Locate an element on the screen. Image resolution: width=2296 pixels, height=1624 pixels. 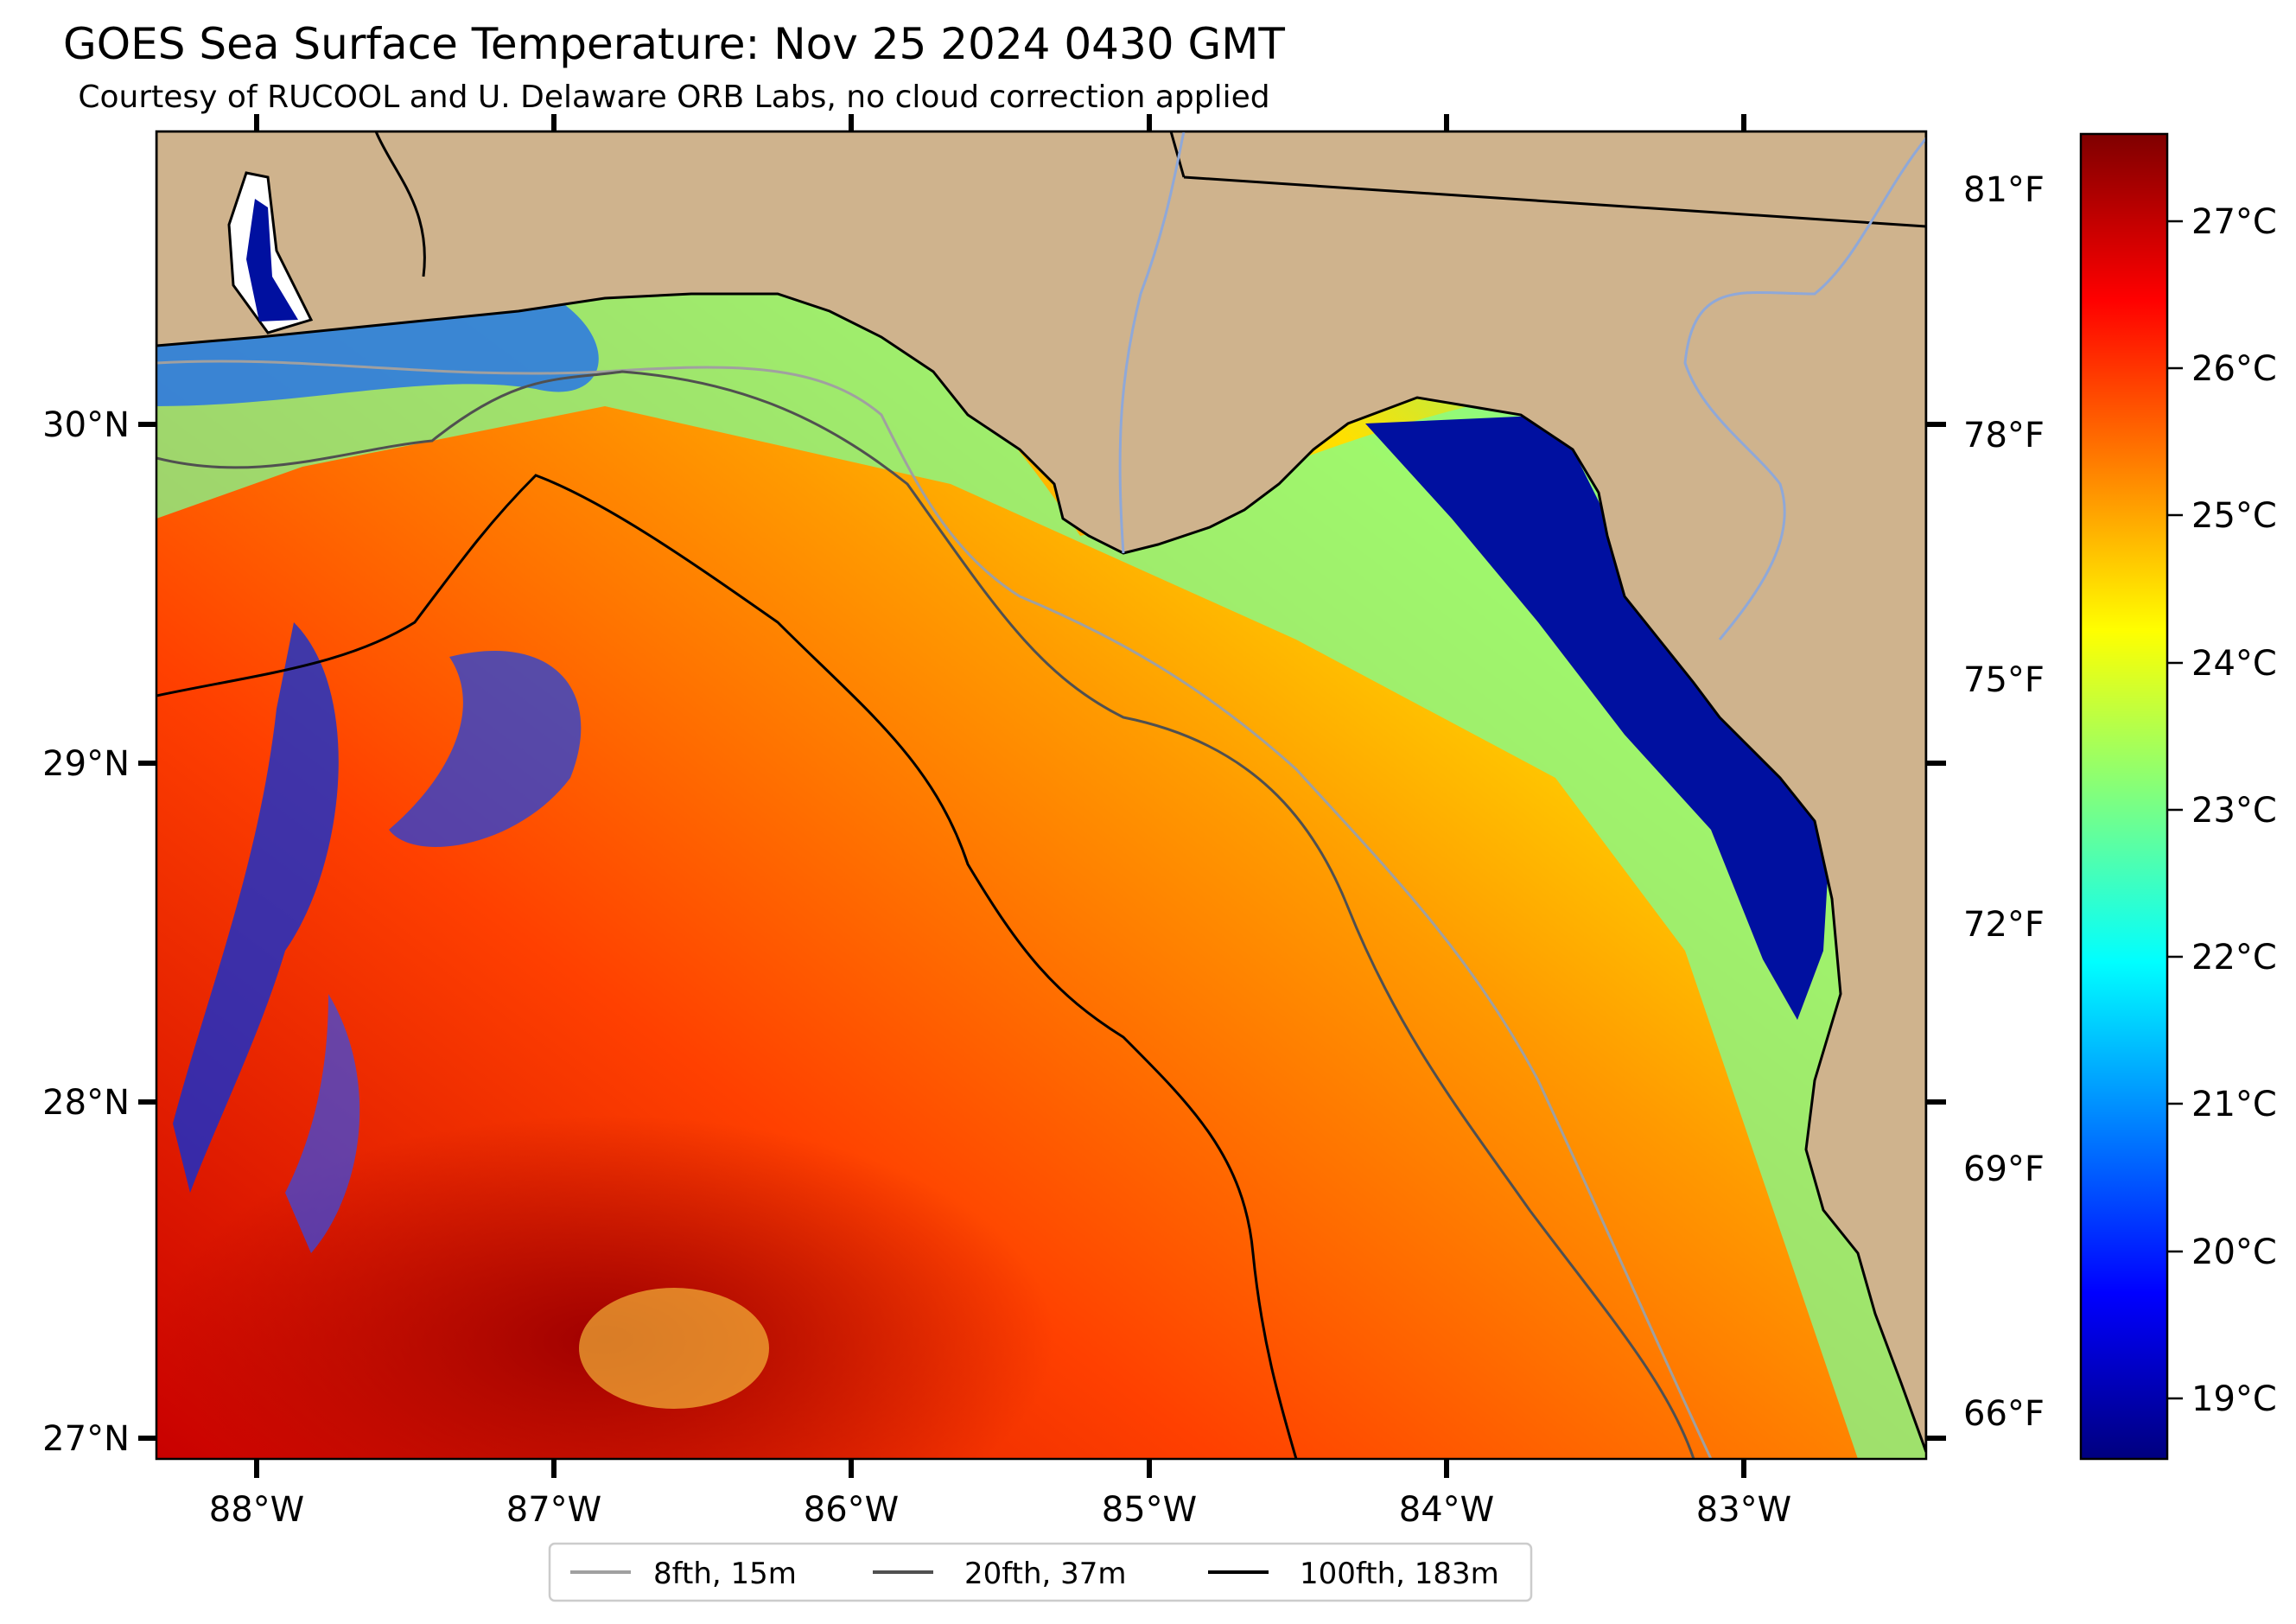
lat-label-27n: 27°N is located at coordinates (86, 1439).